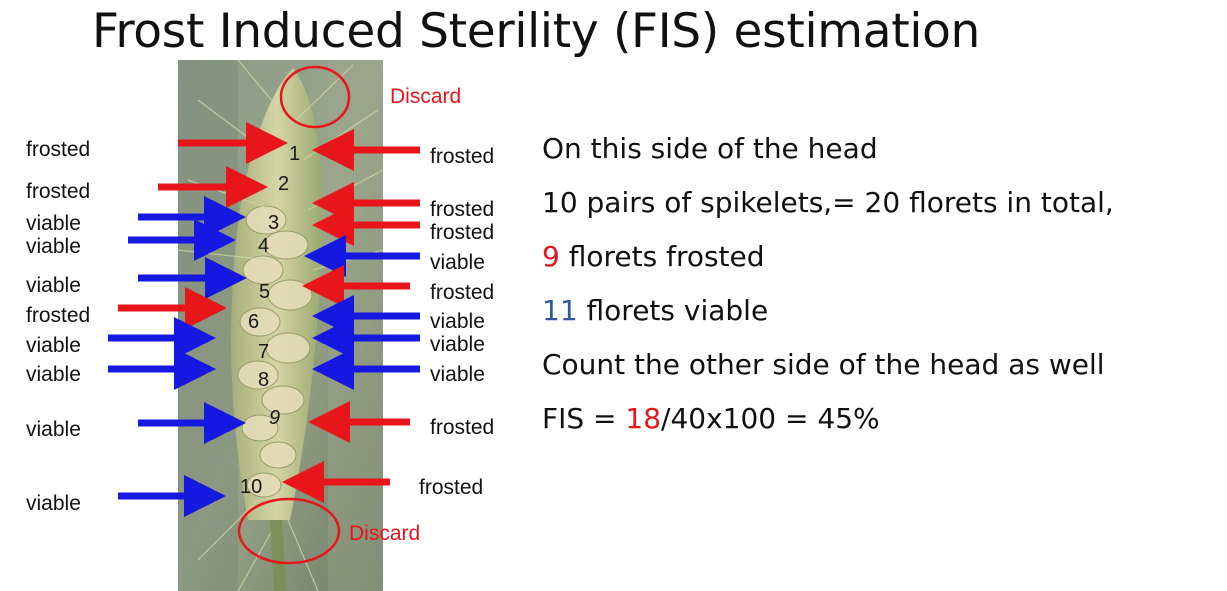 This screenshot has width=1227, height=591. I want to click on discard-label-top: Discard, so click(426, 96).